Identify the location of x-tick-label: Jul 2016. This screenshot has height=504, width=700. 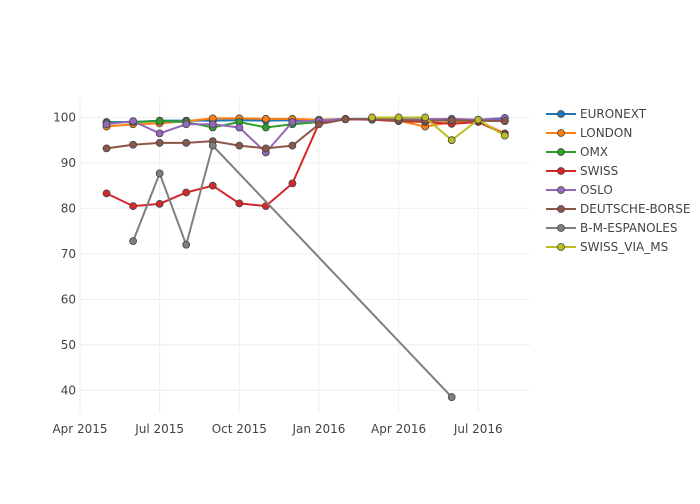
(478, 429).